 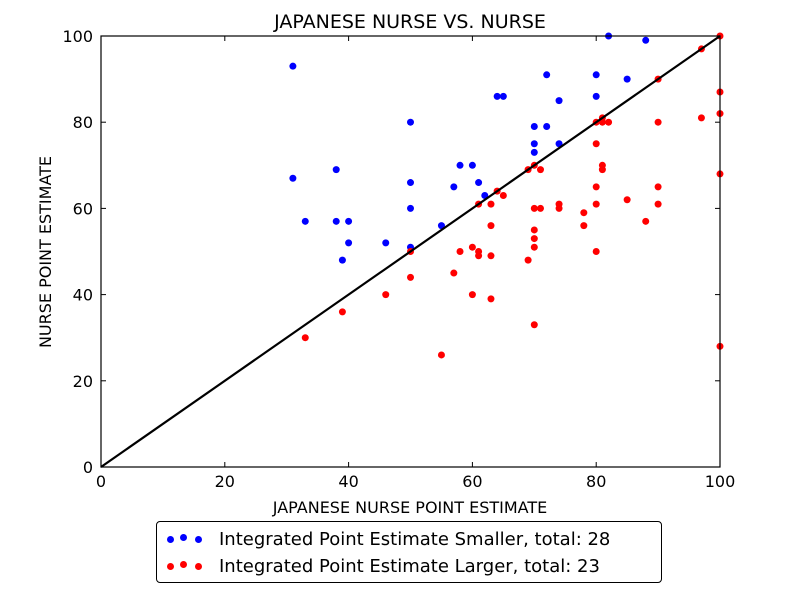 I want to click on y-tick-label-0: 0, so click(x=88, y=467).